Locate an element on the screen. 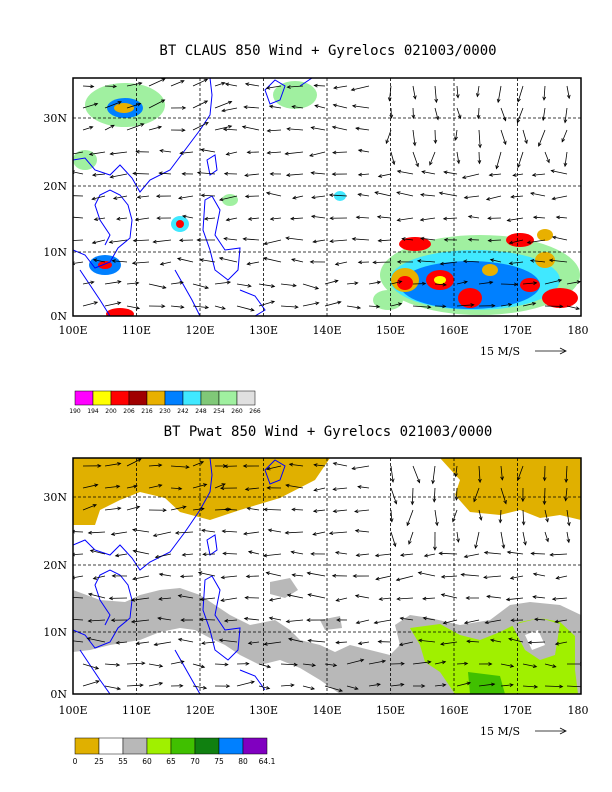 The image size is (612, 792). colorbar-label: 0 is located at coordinates (75, 761).